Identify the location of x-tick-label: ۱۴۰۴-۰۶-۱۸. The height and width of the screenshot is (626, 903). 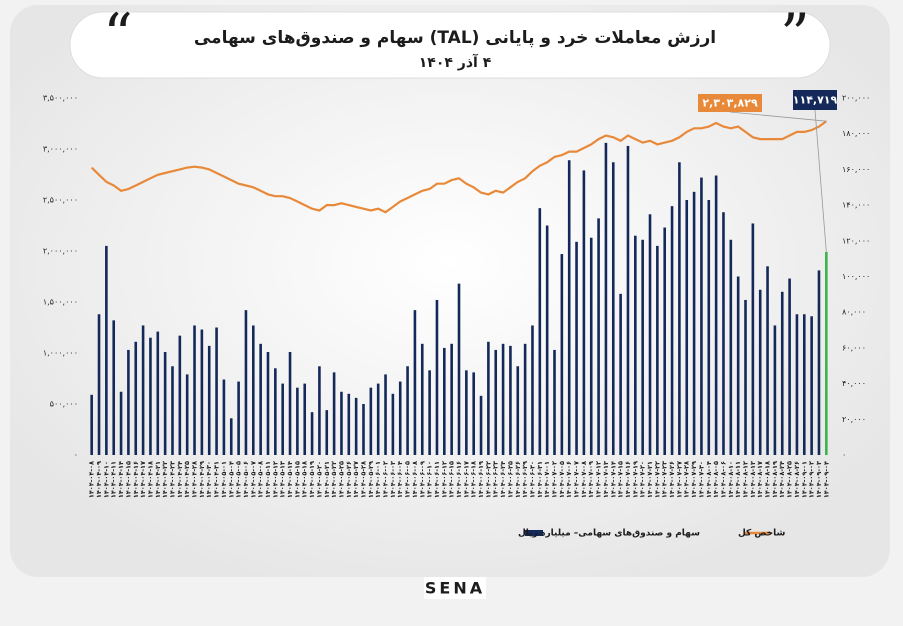
(474, 479).